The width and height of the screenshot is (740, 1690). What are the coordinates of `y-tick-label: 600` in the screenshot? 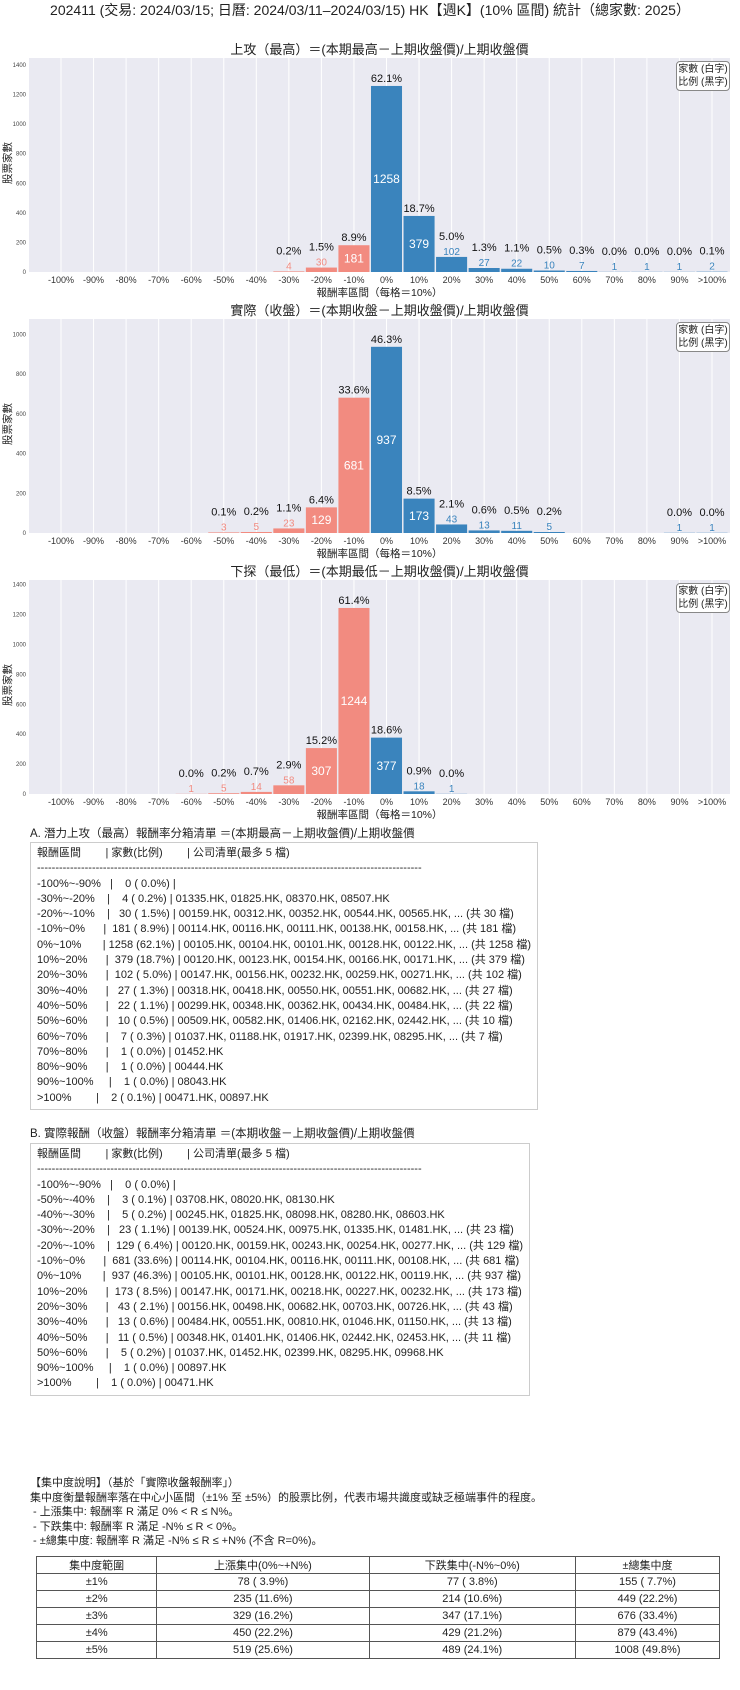 It's located at (21, 415).